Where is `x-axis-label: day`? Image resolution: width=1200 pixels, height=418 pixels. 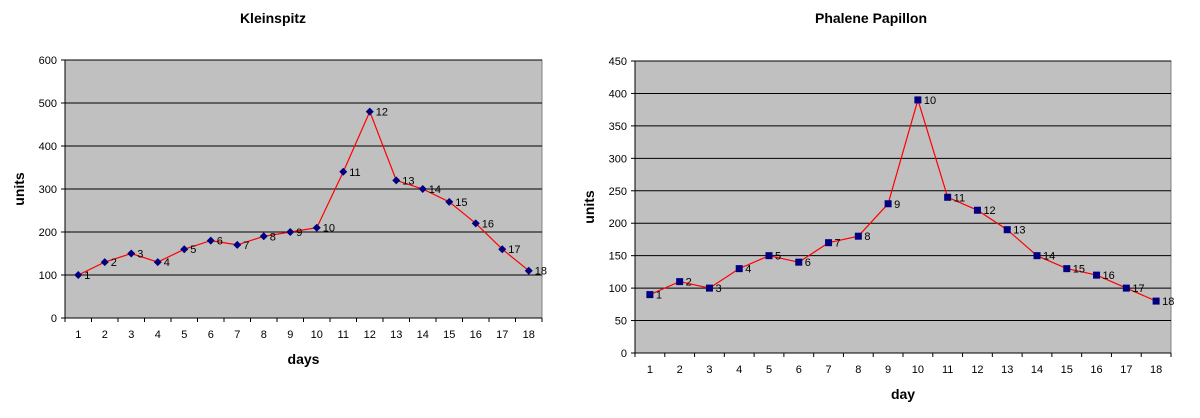 x-axis-label: day is located at coordinates (903, 394).